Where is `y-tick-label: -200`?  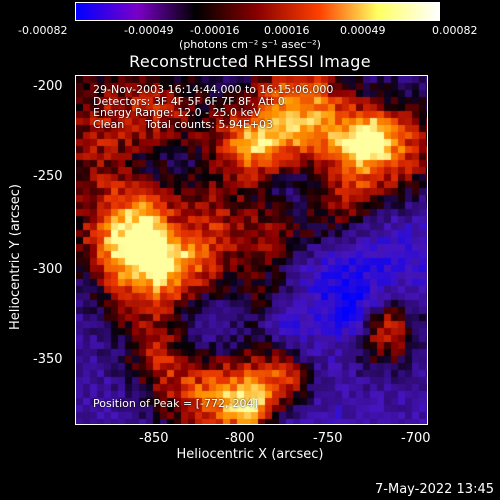
y-tick-label: -200 is located at coordinates (48, 86).